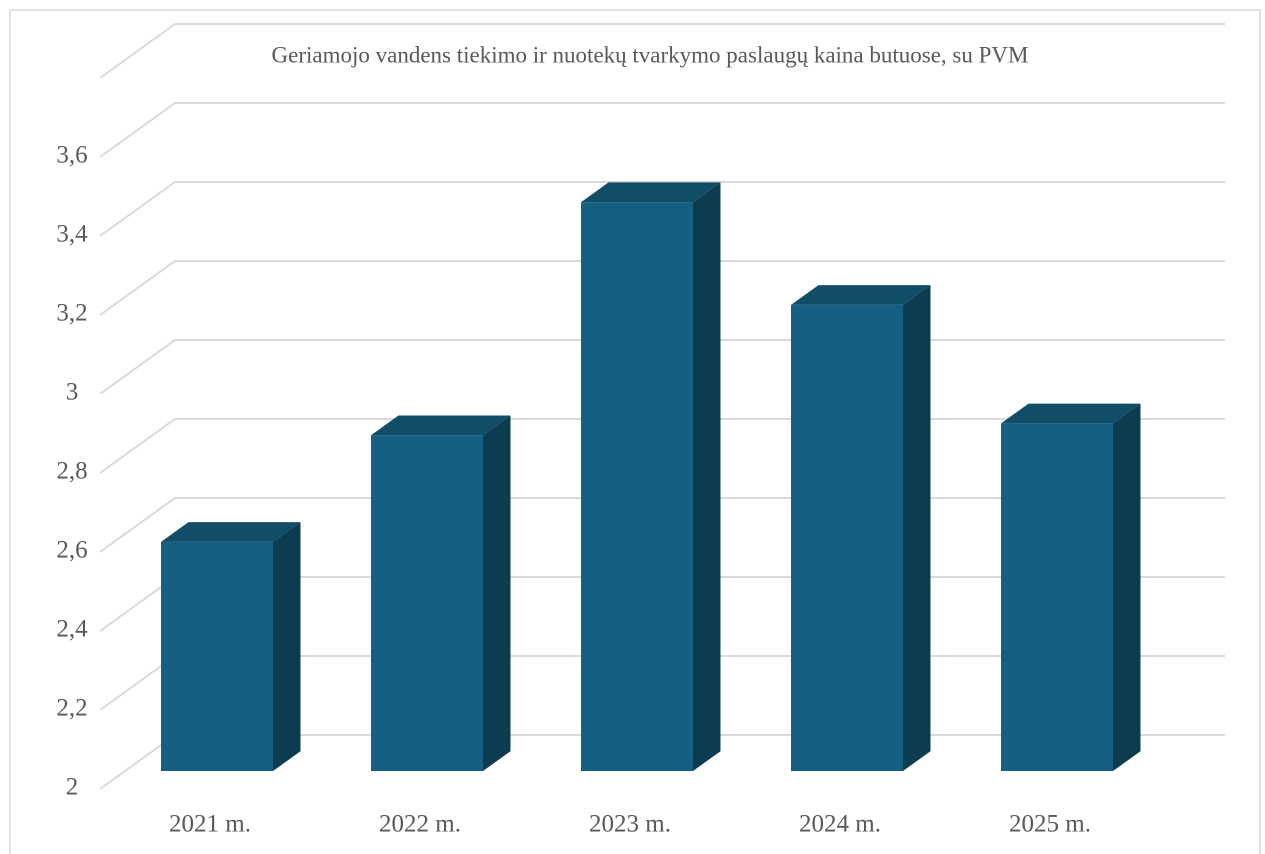 Image resolution: width=1265 pixels, height=854 pixels. Describe the element at coordinates (71, 155) in the screenshot. I see `y-tick-label: 3,6` at that location.